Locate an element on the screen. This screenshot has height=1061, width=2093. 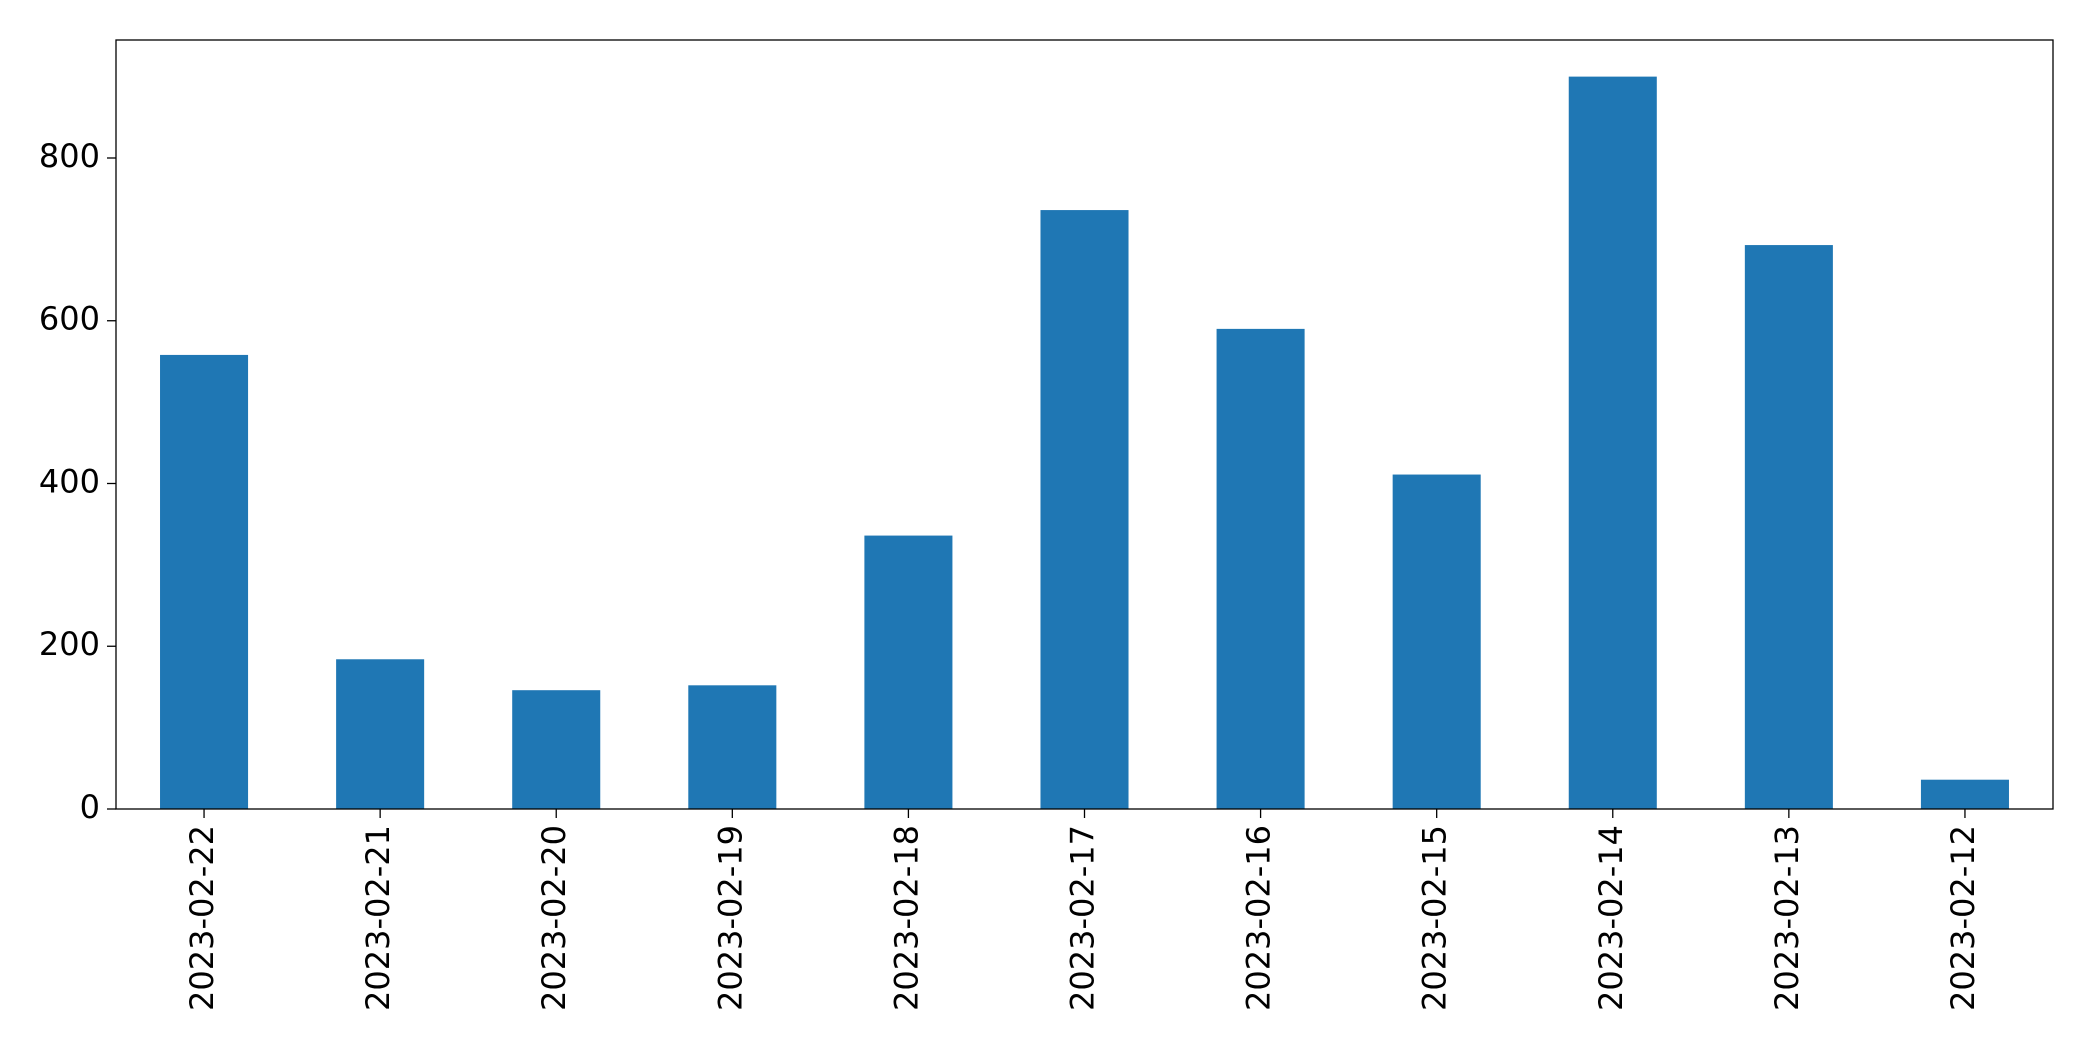
y-tick-label: 600 is located at coordinates (69, 319).